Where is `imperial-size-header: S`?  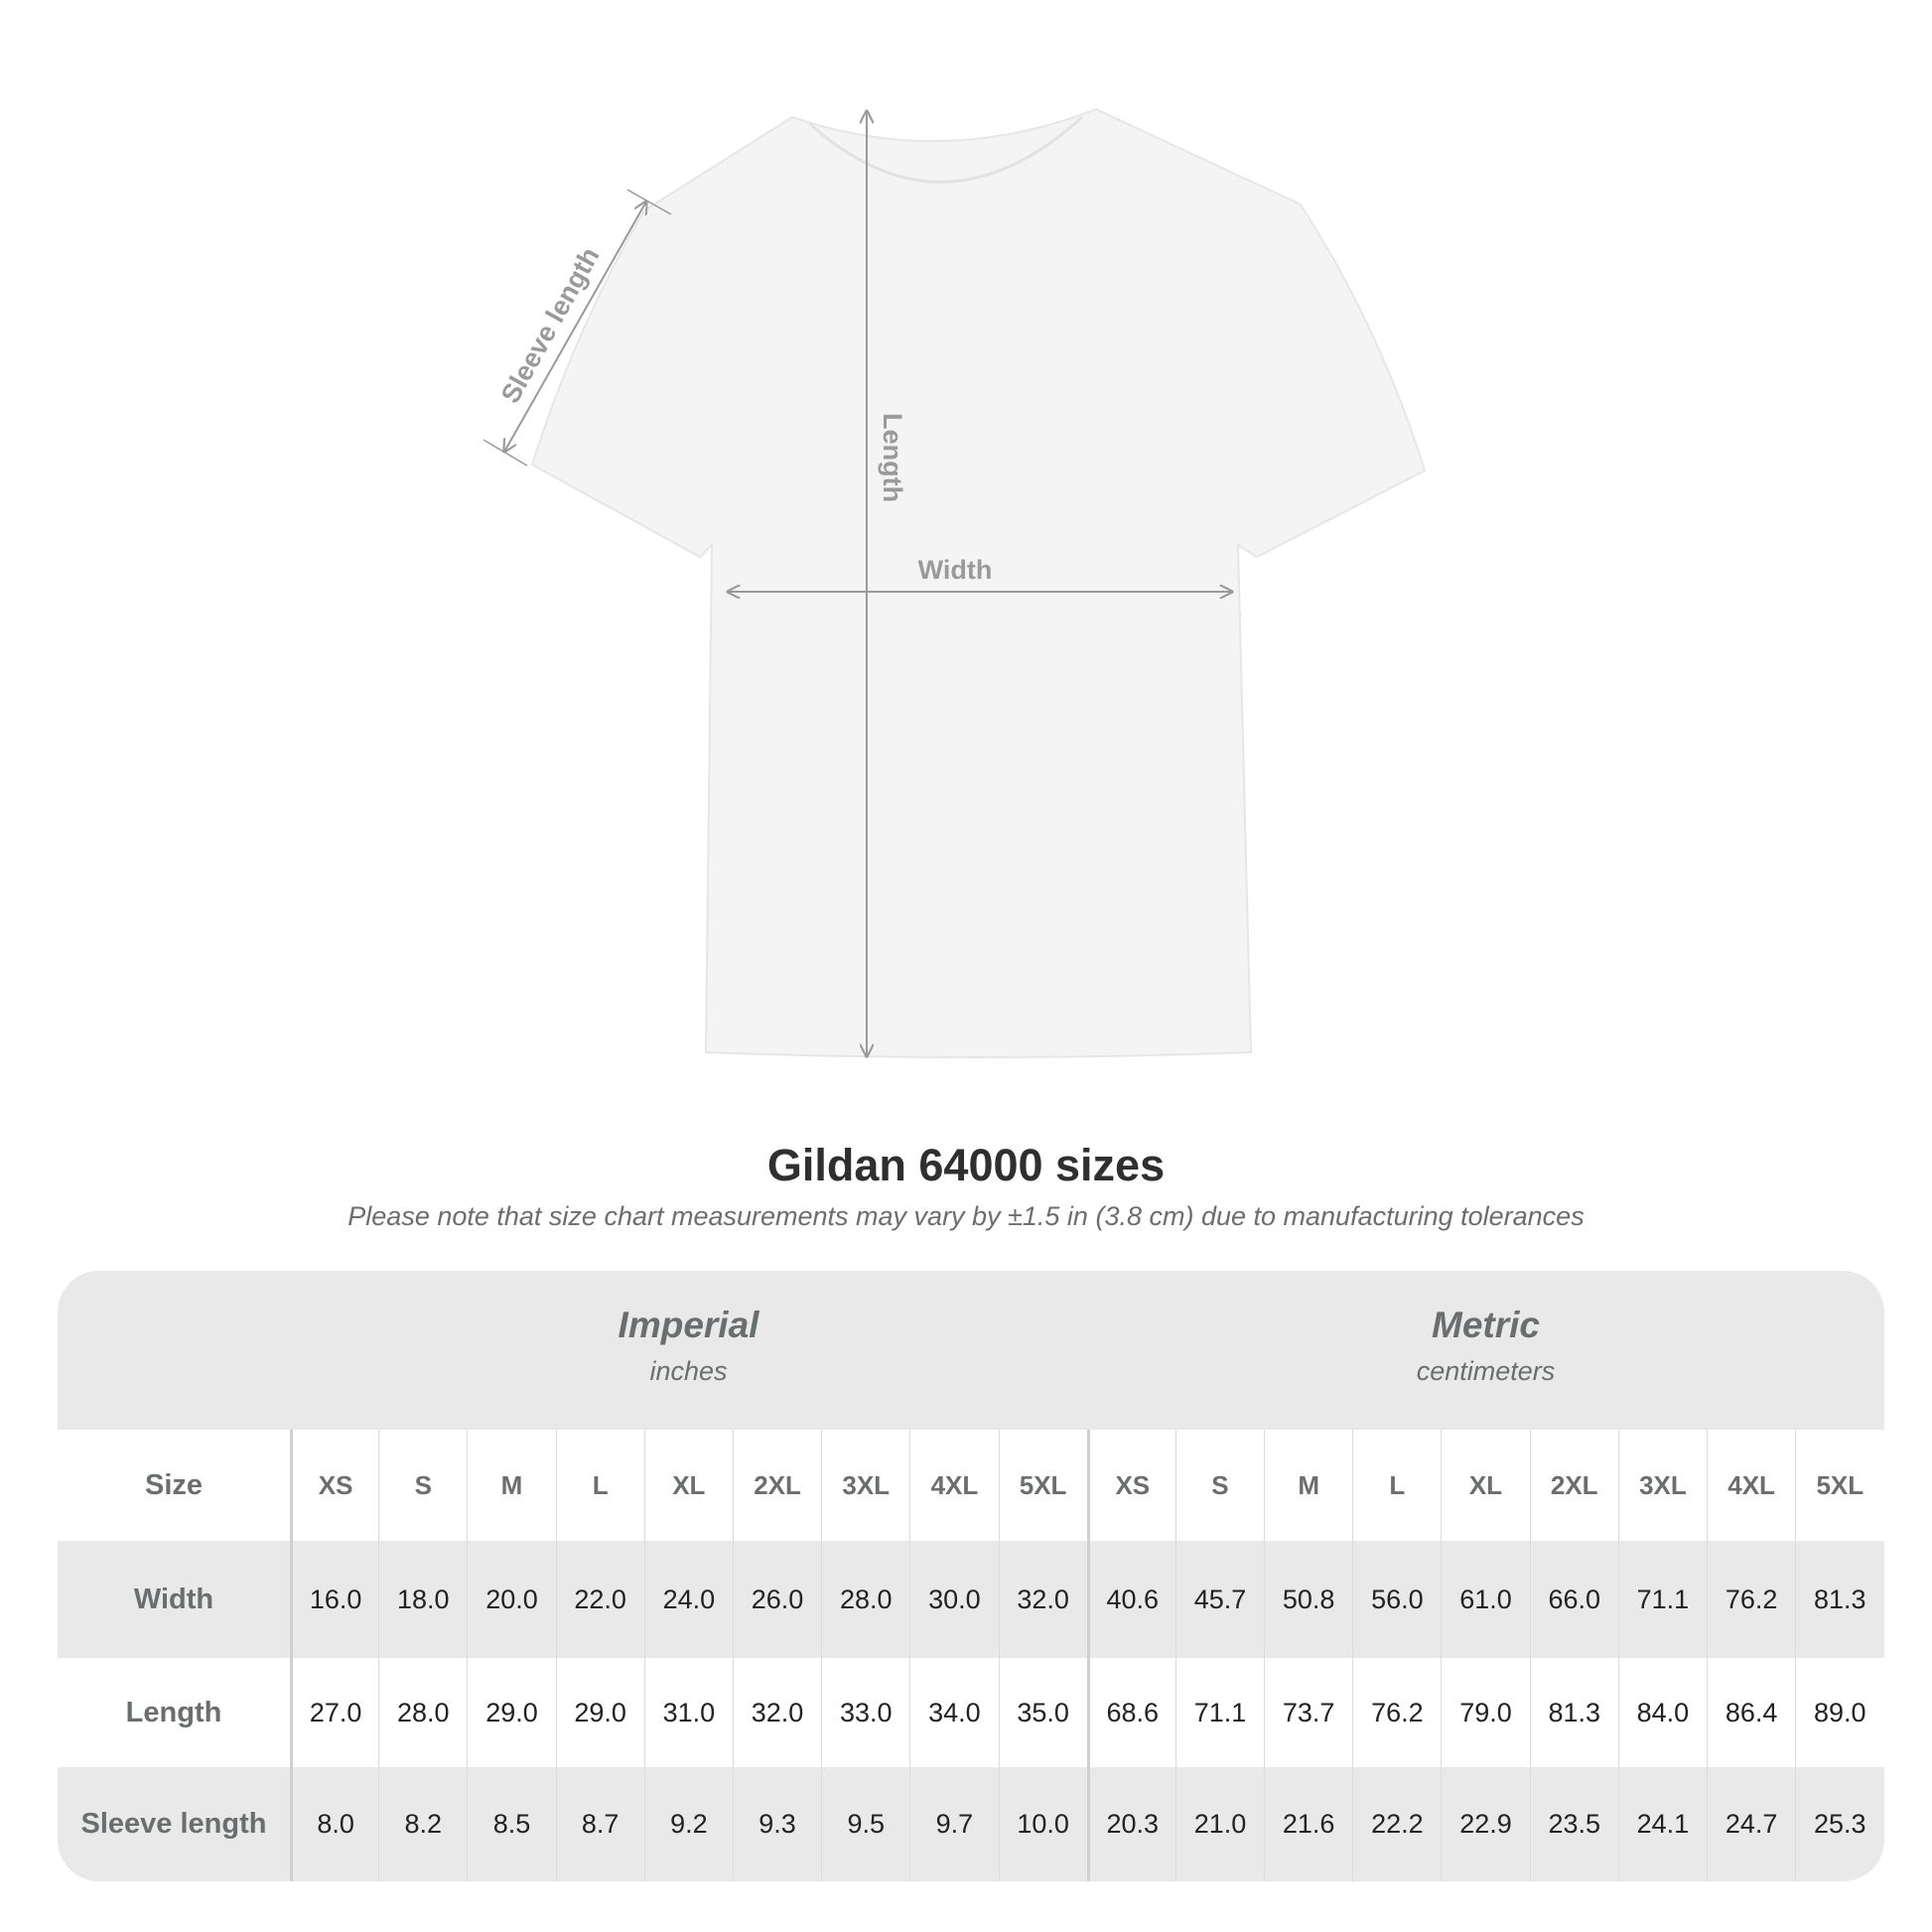
imperial-size-header: S is located at coordinates (423, 1486).